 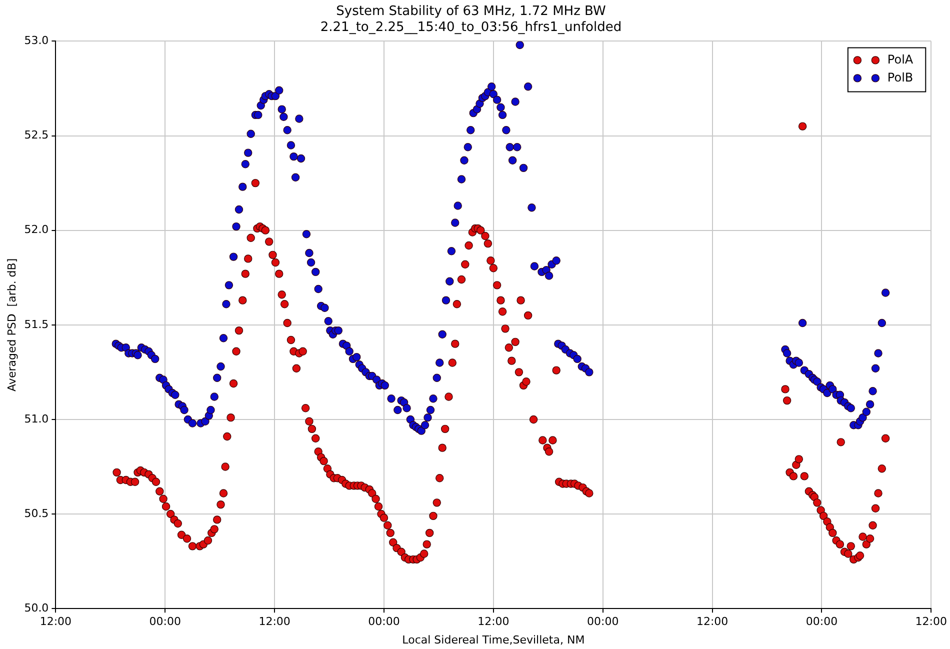 What do you see at coordinates (36, 324) in the screenshot?
I see `y-tick-label: 51.5` at bounding box center [36, 324].